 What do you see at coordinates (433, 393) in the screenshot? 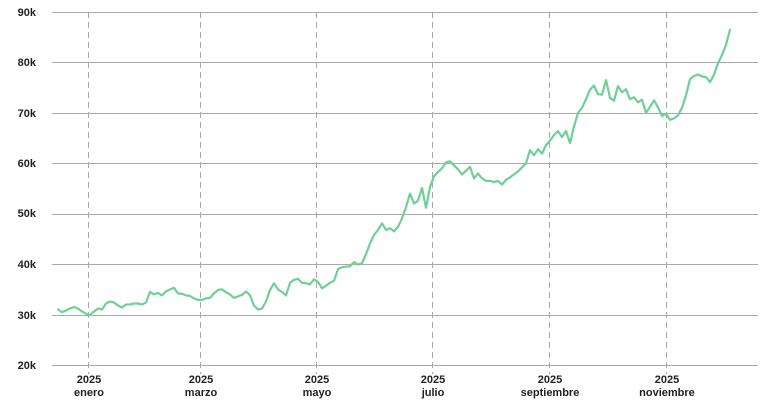
I see `x-tick-month-julio: julio` at bounding box center [433, 393].